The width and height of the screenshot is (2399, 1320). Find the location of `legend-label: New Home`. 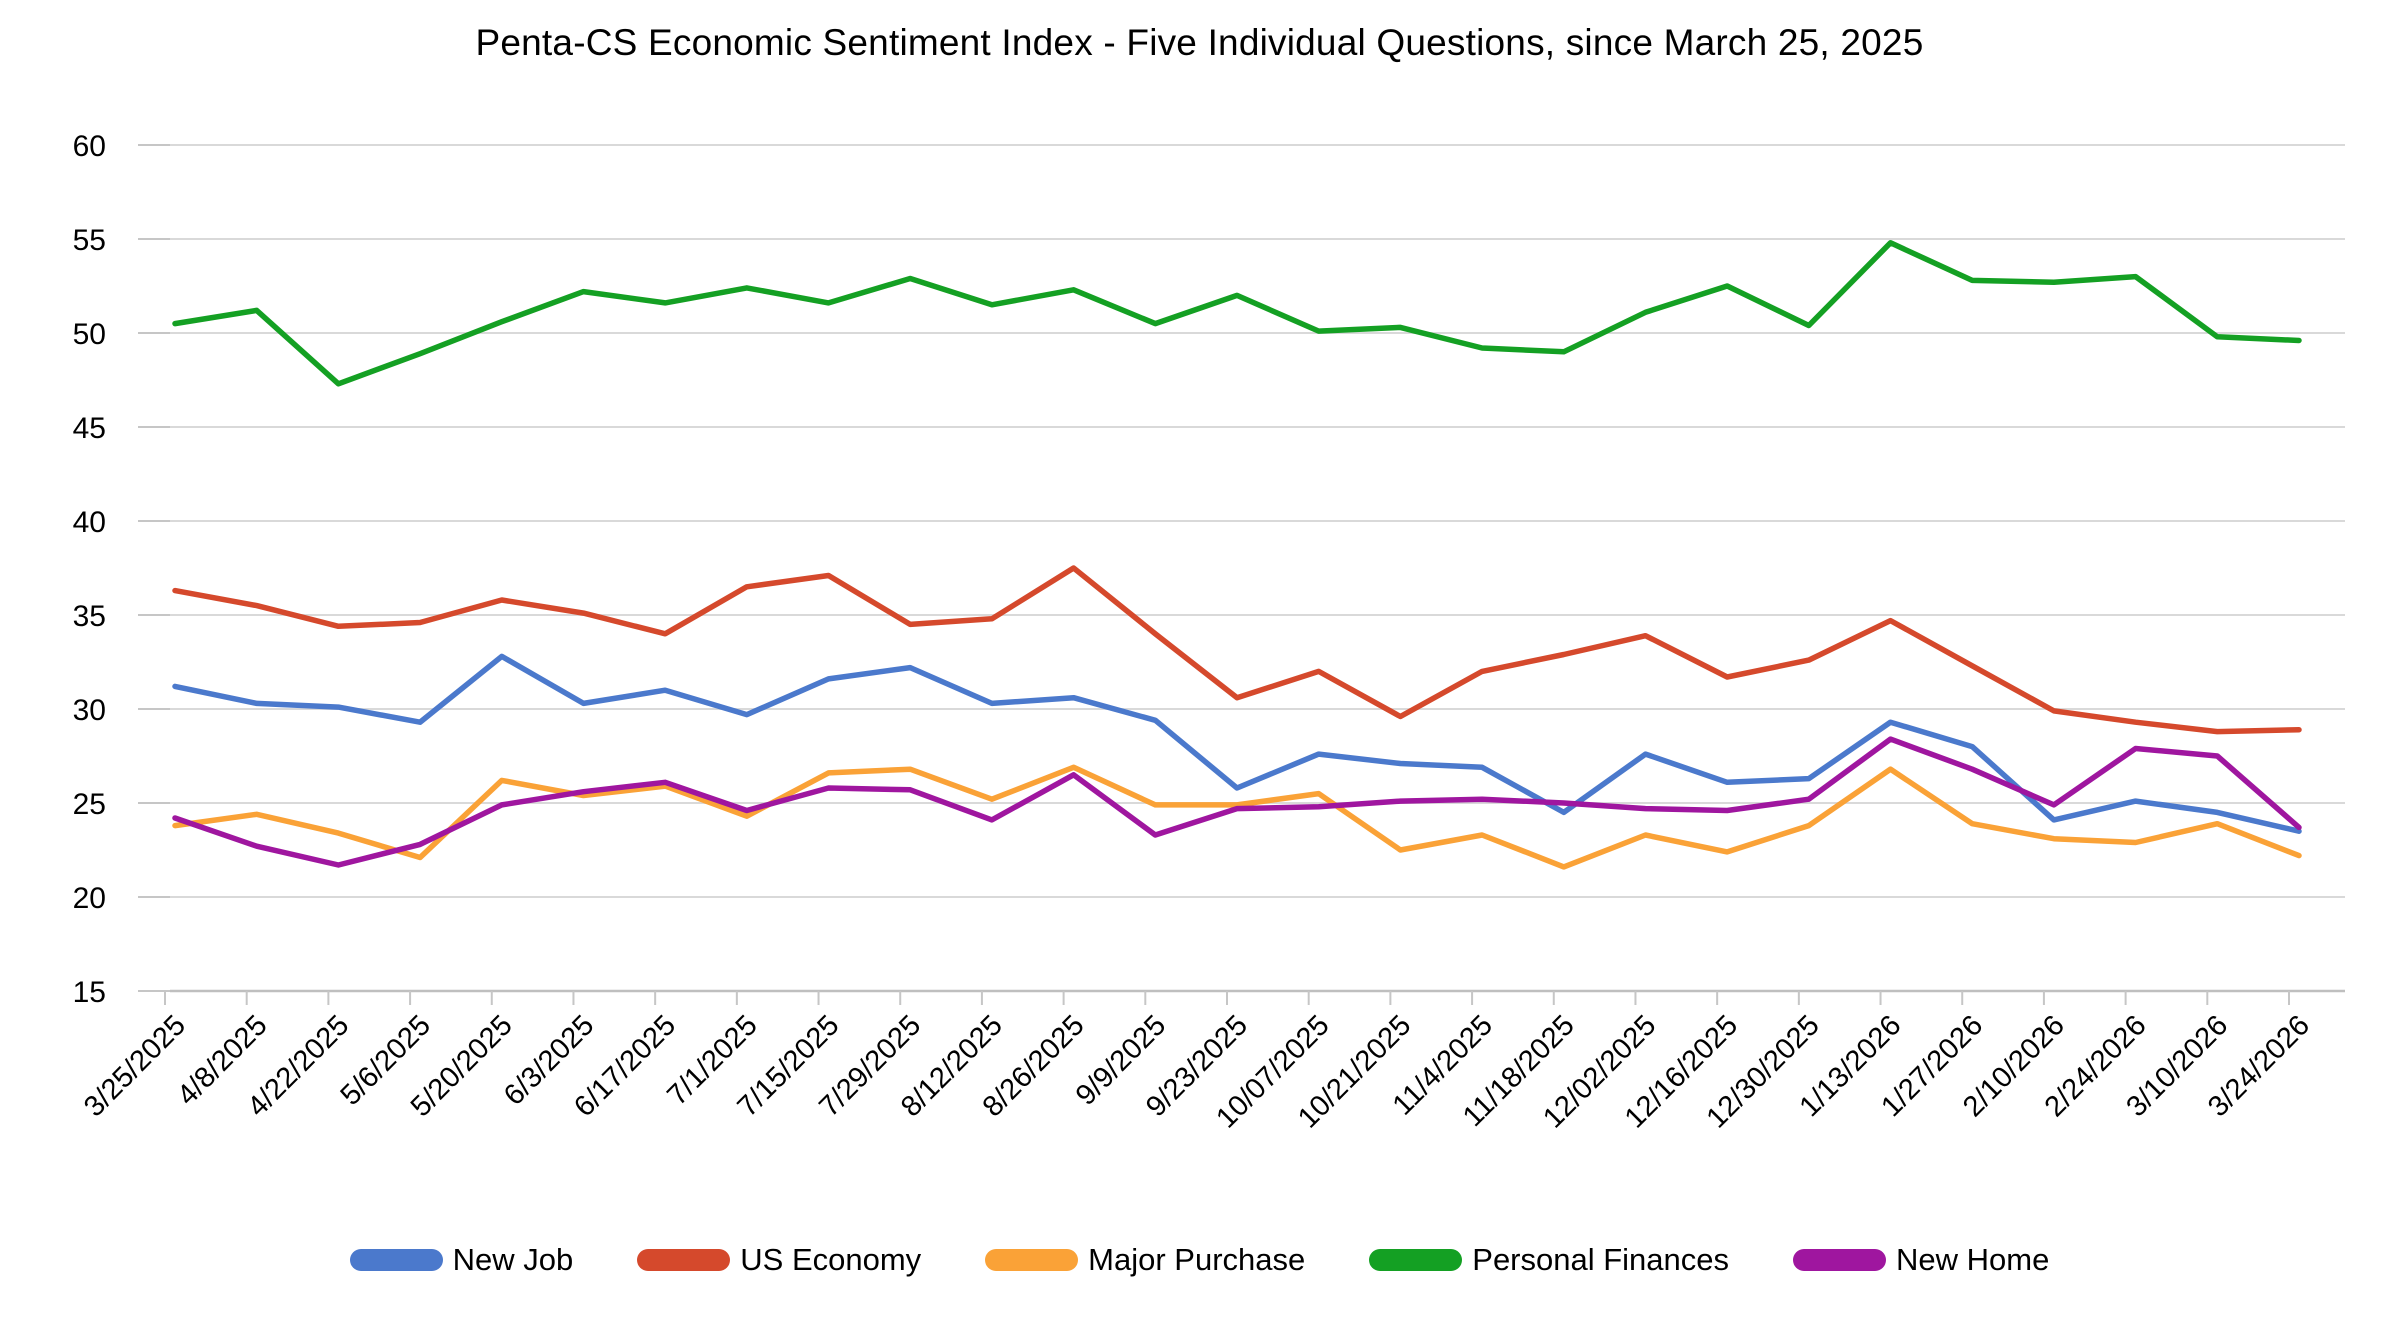

legend-label: New Home is located at coordinates (1973, 1259).